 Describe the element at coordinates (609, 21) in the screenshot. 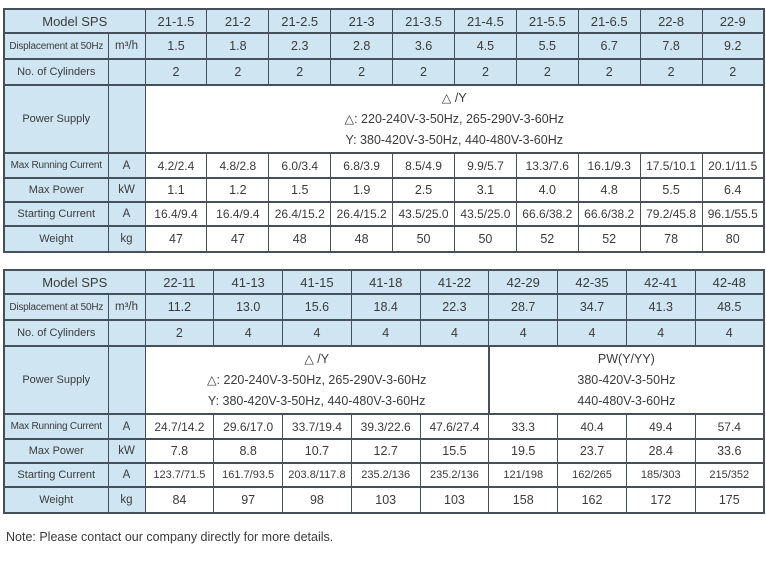

I see `model-column-header: 21-6.5` at that location.